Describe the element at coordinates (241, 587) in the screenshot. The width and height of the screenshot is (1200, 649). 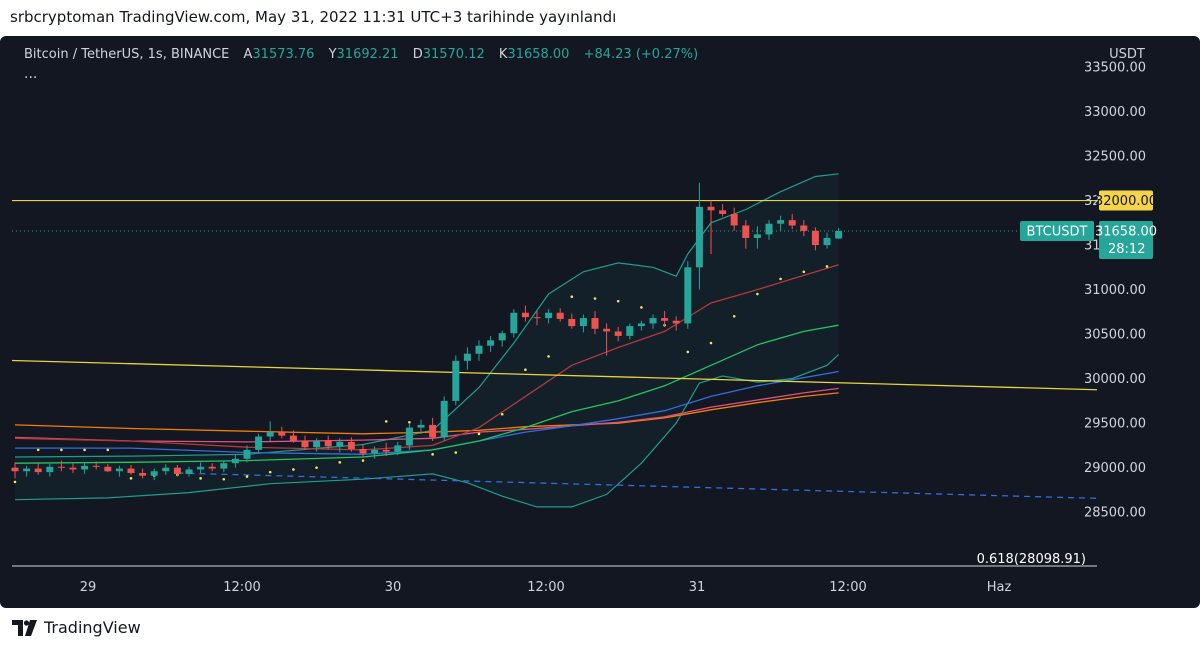
I see `x-tick-label: 12:00` at that location.